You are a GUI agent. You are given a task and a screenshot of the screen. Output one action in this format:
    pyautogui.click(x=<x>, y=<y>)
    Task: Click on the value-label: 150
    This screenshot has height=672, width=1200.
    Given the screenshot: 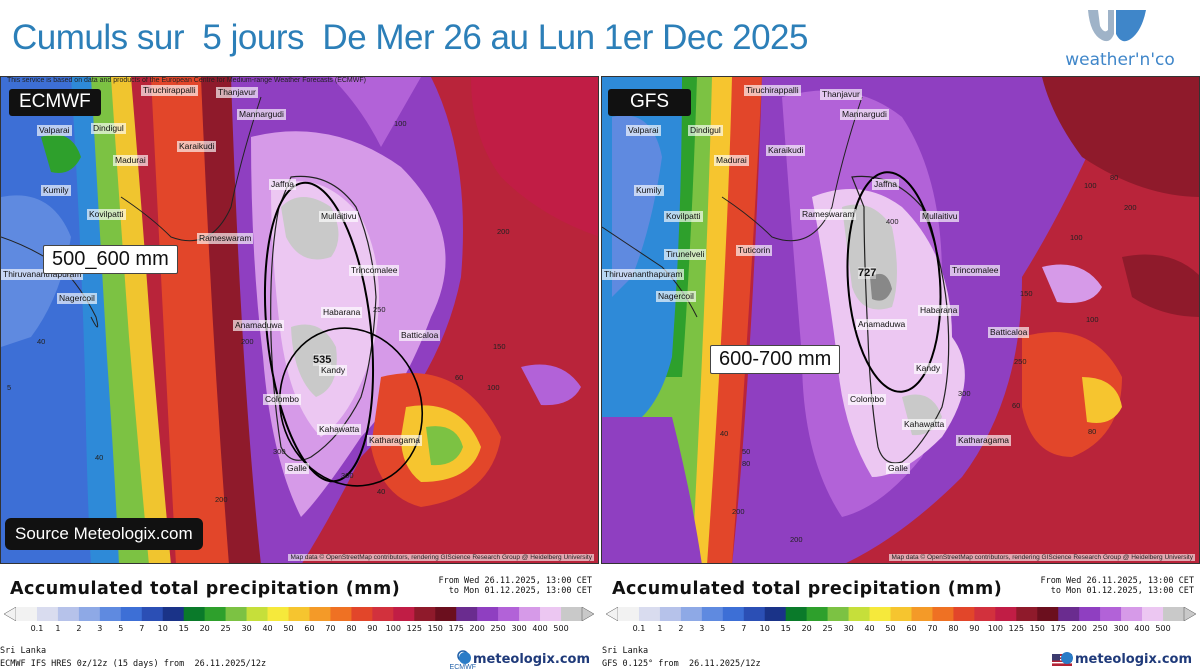 What is the action you would take?
    pyautogui.click(x=499, y=346)
    